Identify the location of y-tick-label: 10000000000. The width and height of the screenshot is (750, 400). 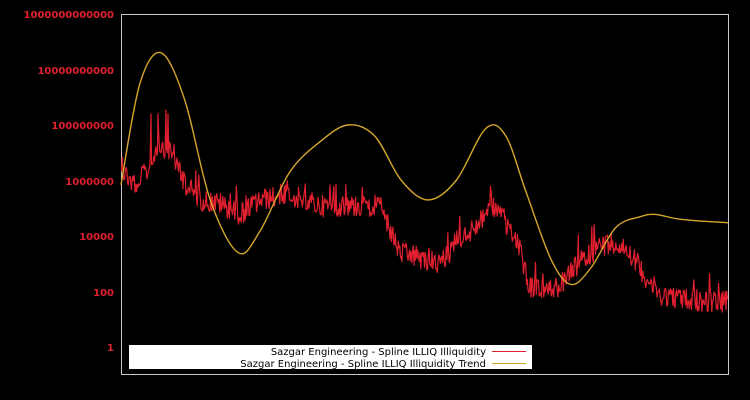
(75, 71).